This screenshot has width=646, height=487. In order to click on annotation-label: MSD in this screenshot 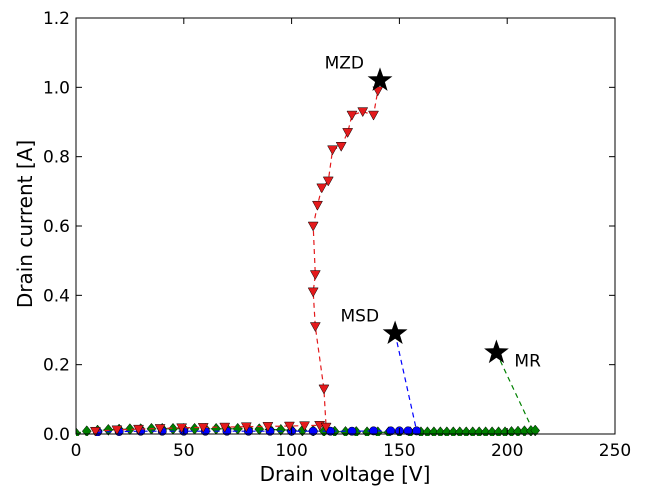, I will do `click(360, 316)`.